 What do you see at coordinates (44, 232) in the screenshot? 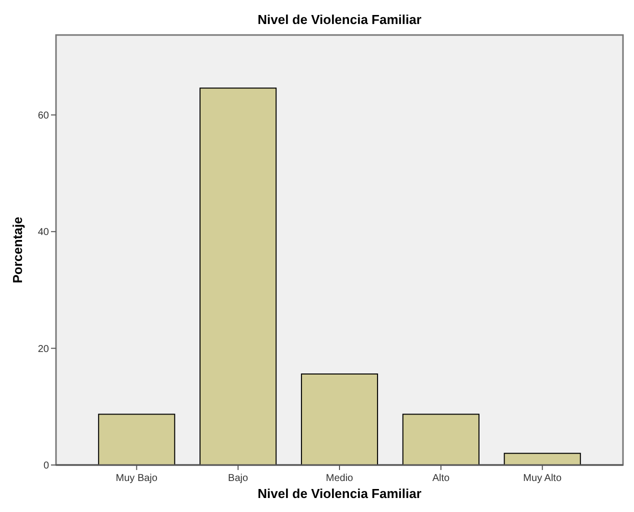
I see `y-tick-label: 40` at bounding box center [44, 232].